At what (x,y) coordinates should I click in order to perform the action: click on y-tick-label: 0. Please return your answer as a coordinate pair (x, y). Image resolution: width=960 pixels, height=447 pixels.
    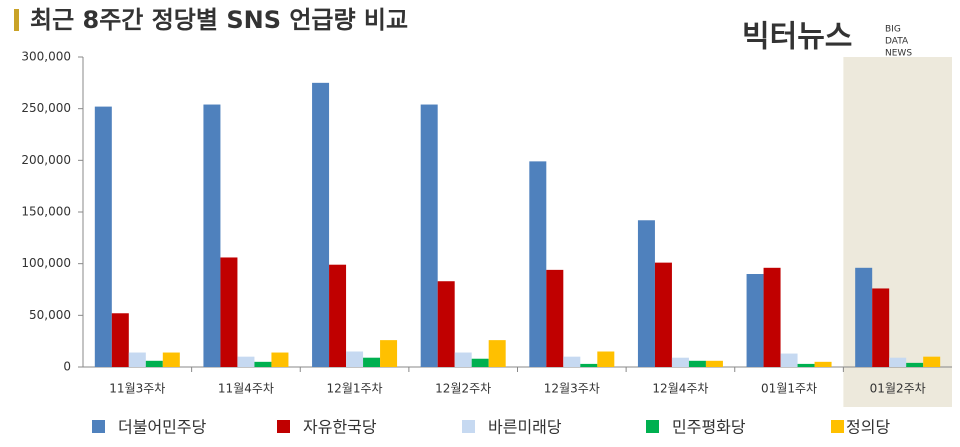
    Looking at the image, I should click on (67, 367).